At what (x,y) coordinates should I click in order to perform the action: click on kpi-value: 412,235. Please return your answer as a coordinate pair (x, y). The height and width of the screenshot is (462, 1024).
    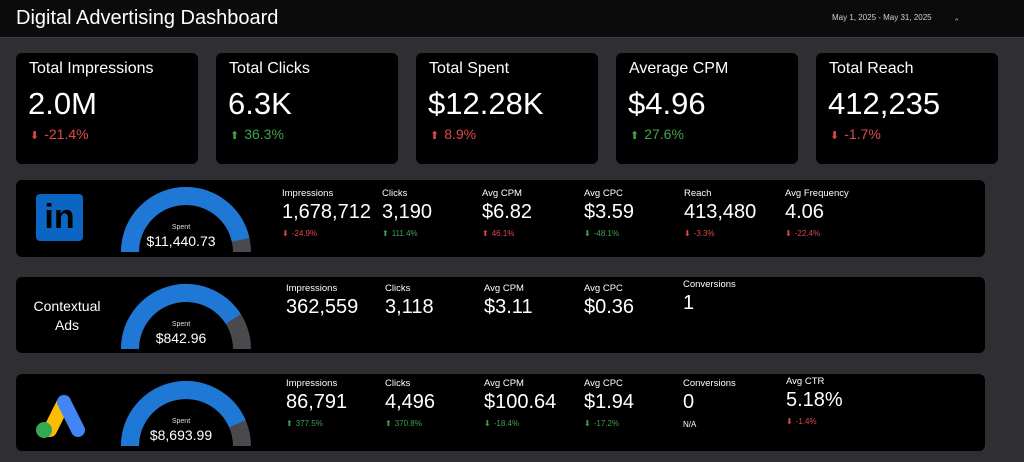
    Looking at the image, I should click on (884, 103).